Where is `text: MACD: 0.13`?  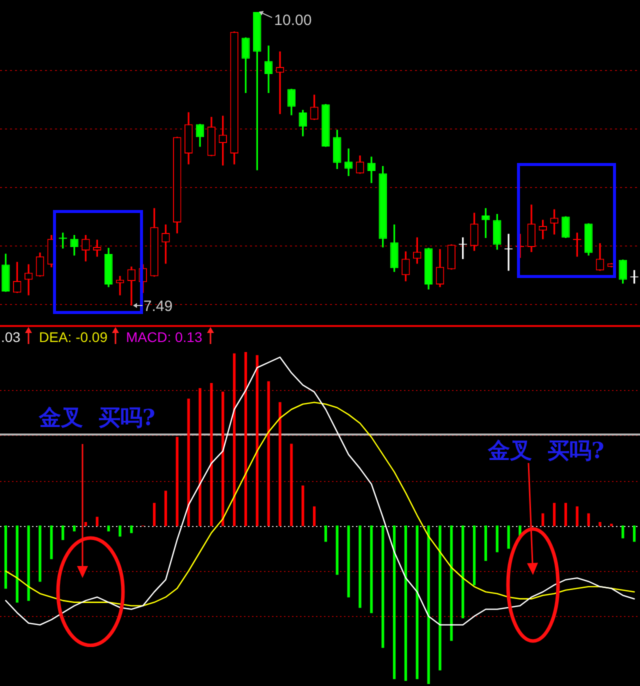 text: MACD: 0.13 is located at coordinates (164, 337).